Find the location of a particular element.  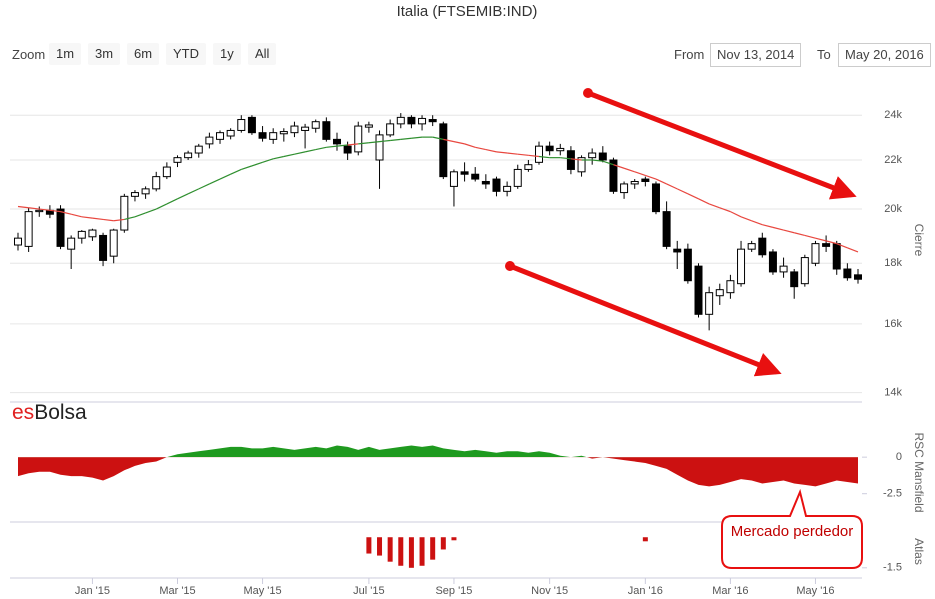

from-input: Nov 13, 2014 is located at coordinates (756, 55).